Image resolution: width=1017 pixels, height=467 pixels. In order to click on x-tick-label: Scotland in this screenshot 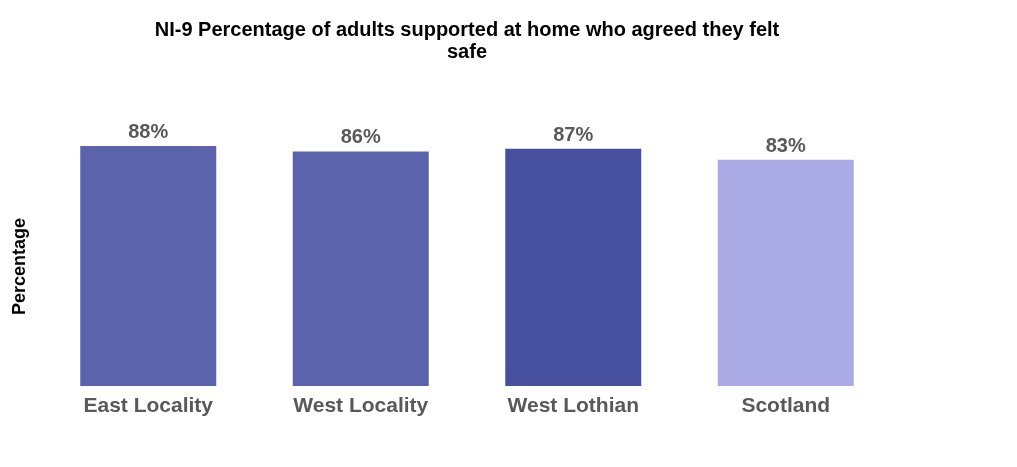, I will do `click(786, 404)`.